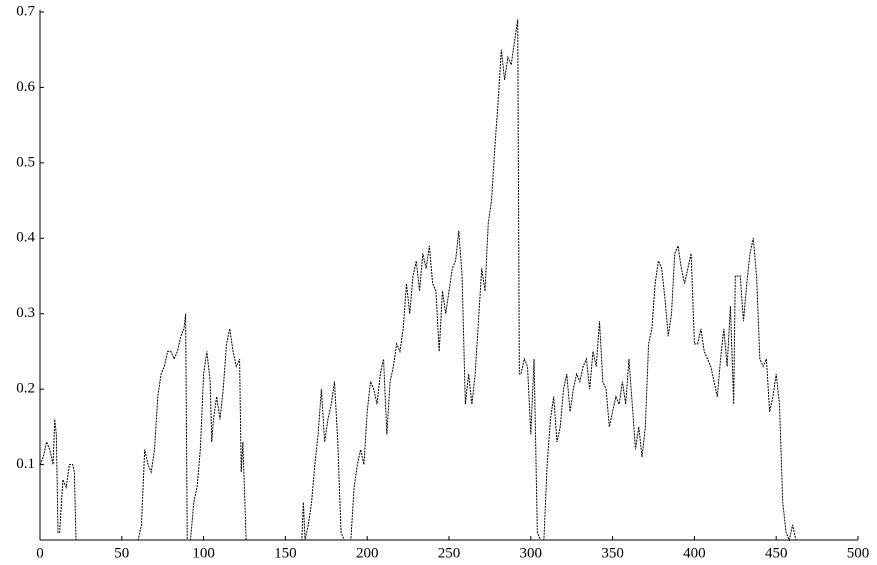  I want to click on x-tick-label: 350, so click(612, 553).